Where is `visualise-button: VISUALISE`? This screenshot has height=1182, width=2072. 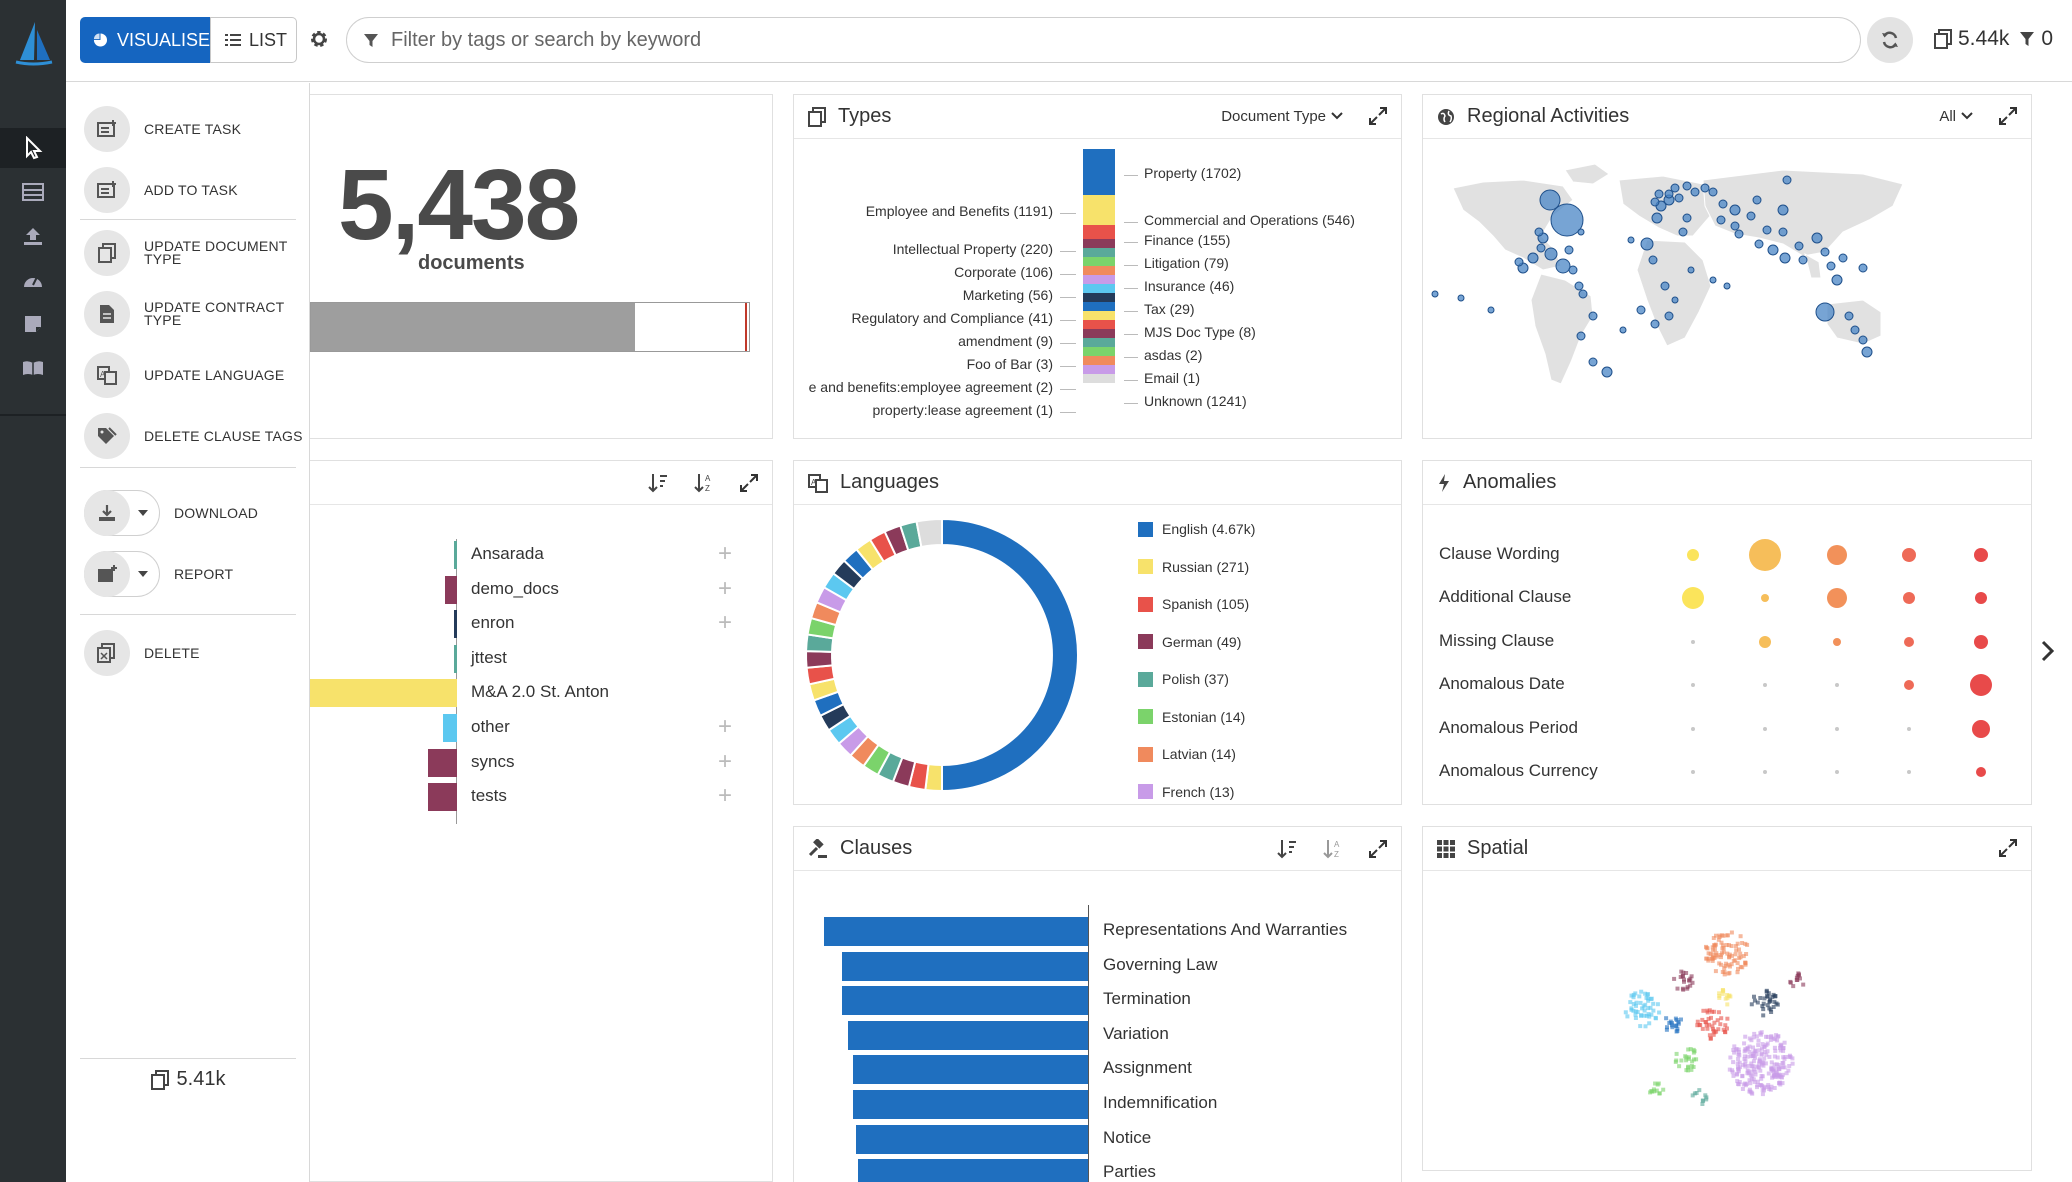
visualise-button: VISUALISE is located at coordinates (145, 40).